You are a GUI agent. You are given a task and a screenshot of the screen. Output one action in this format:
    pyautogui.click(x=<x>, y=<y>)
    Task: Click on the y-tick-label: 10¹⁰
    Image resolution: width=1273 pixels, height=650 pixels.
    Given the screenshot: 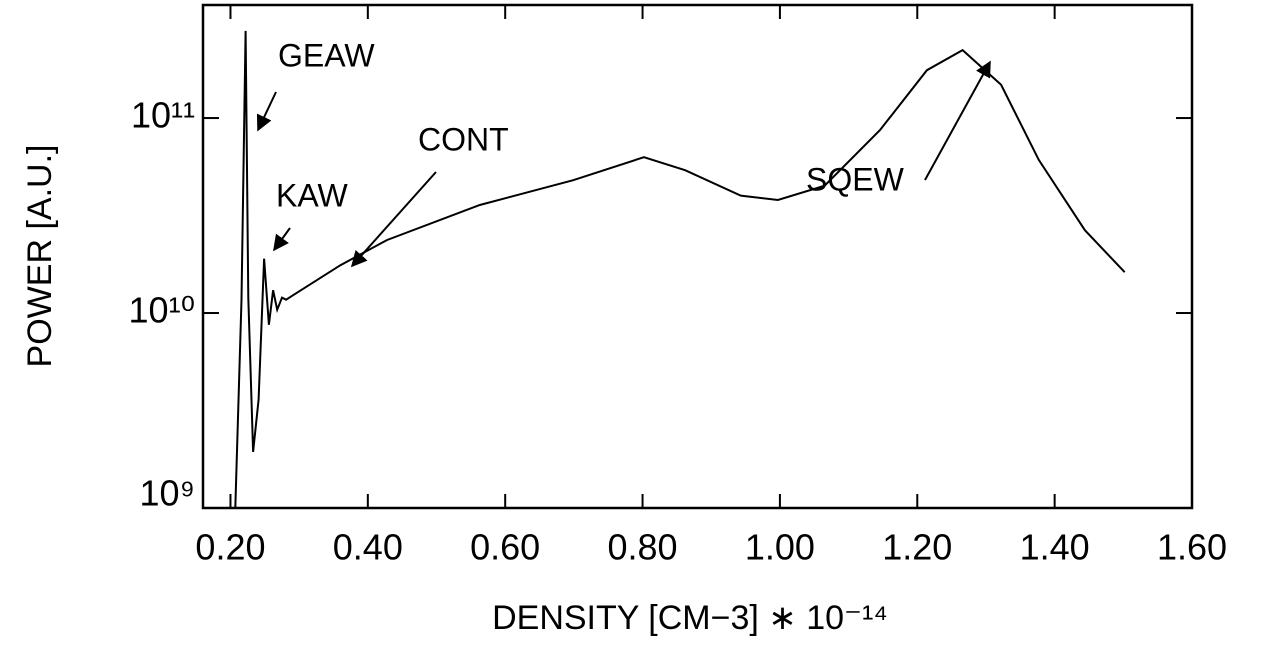 What is the action you would take?
    pyautogui.click(x=162, y=310)
    